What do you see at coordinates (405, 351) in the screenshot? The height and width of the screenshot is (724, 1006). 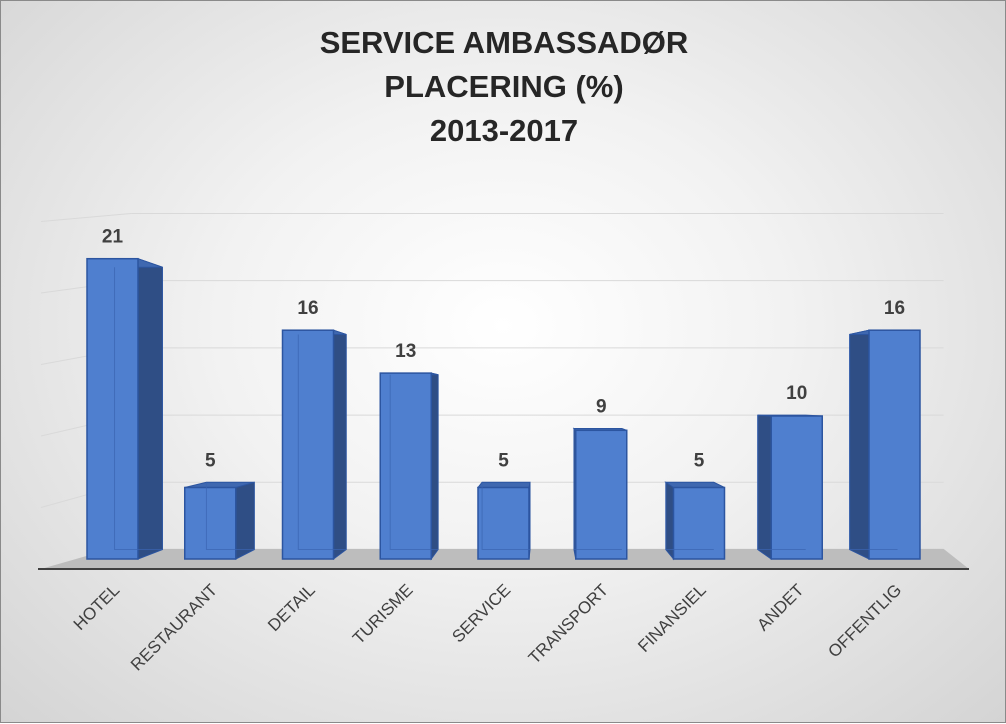 I see `data-label: 13` at bounding box center [405, 351].